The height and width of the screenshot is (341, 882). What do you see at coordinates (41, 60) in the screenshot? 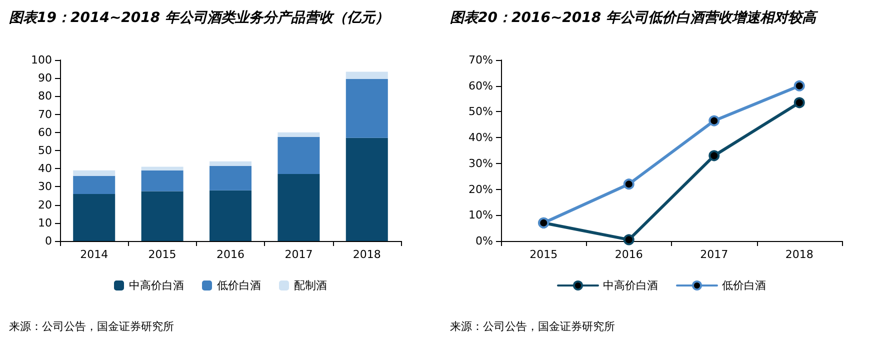
I see `y-tick-label: 100` at bounding box center [41, 60].